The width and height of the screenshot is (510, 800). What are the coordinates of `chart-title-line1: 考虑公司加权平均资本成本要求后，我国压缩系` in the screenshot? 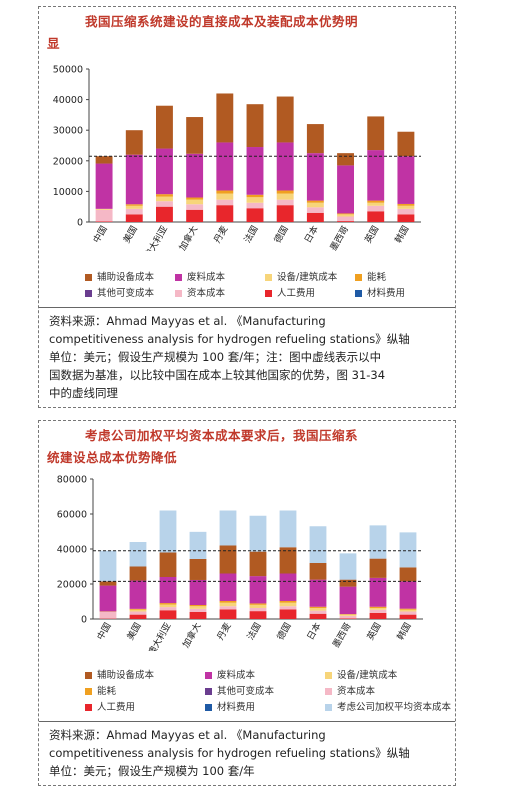 It's located at (222, 435).